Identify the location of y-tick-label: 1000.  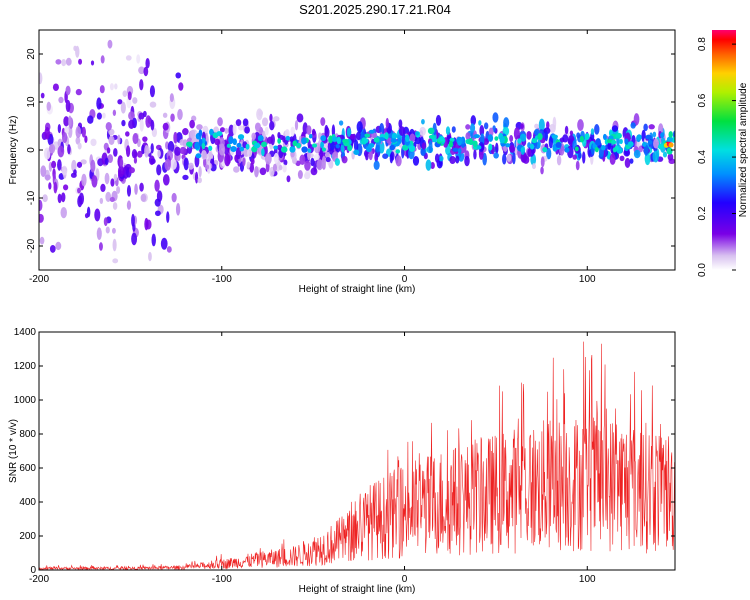
(25, 400).